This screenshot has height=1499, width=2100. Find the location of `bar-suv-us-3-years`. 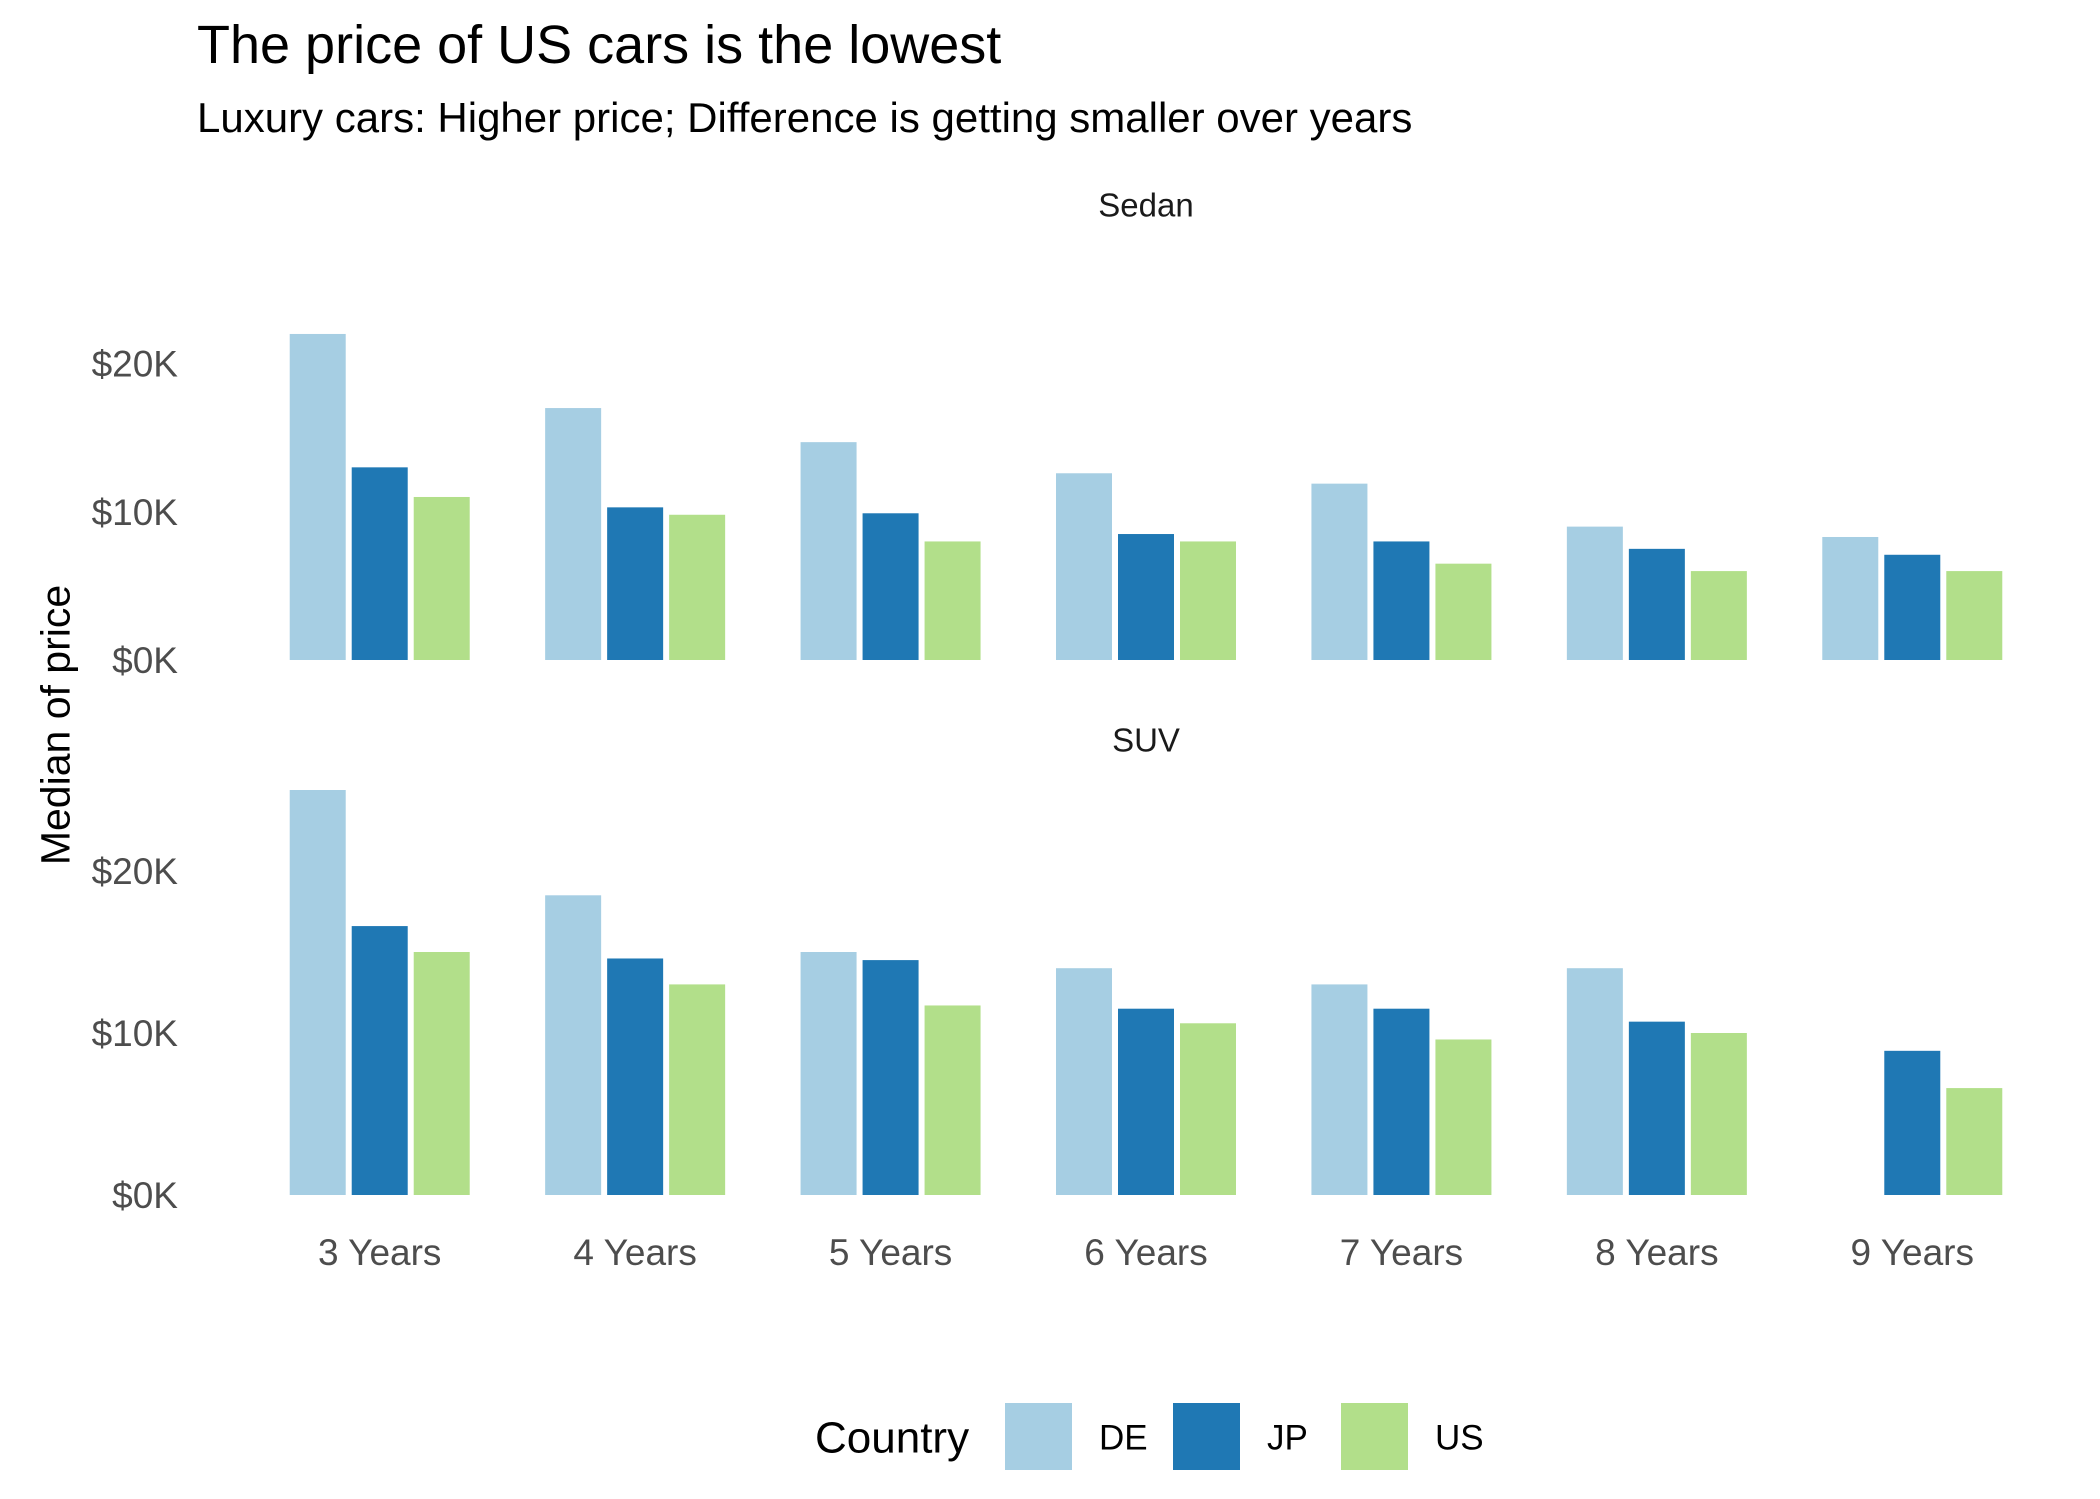

bar-suv-us-3-years is located at coordinates (441, 1073).